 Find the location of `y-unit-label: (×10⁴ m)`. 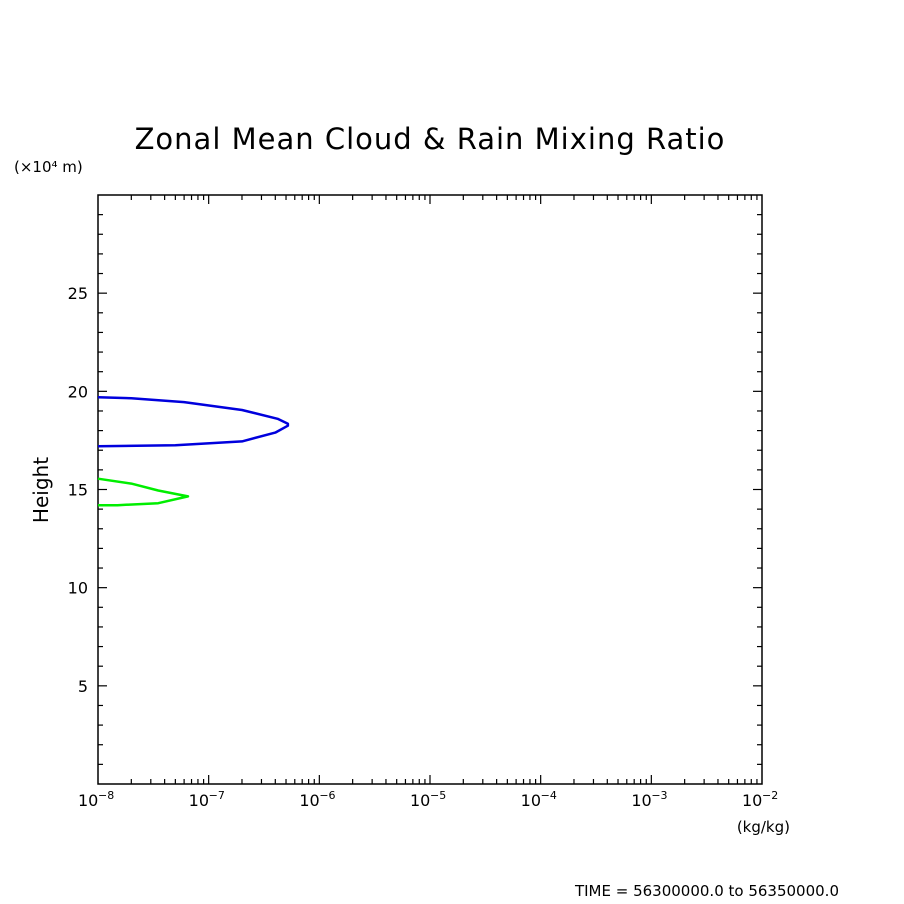

y-unit-label: (×10⁴ m) is located at coordinates (48, 167).